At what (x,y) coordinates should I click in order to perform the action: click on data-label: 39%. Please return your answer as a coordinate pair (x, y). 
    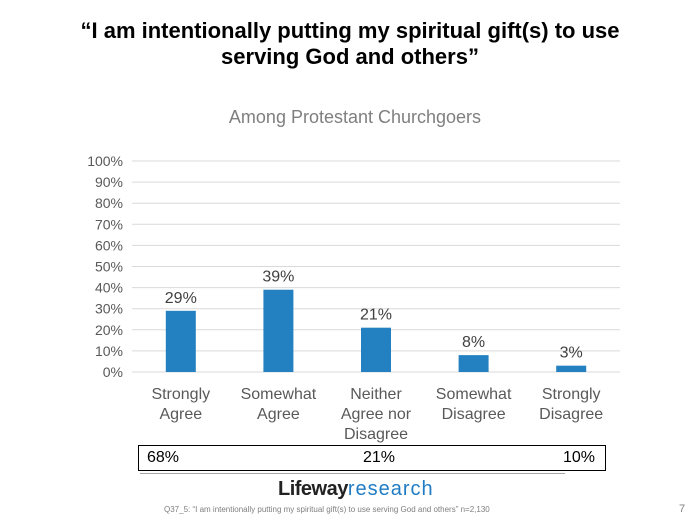
    Looking at the image, I should click on (278, 277).